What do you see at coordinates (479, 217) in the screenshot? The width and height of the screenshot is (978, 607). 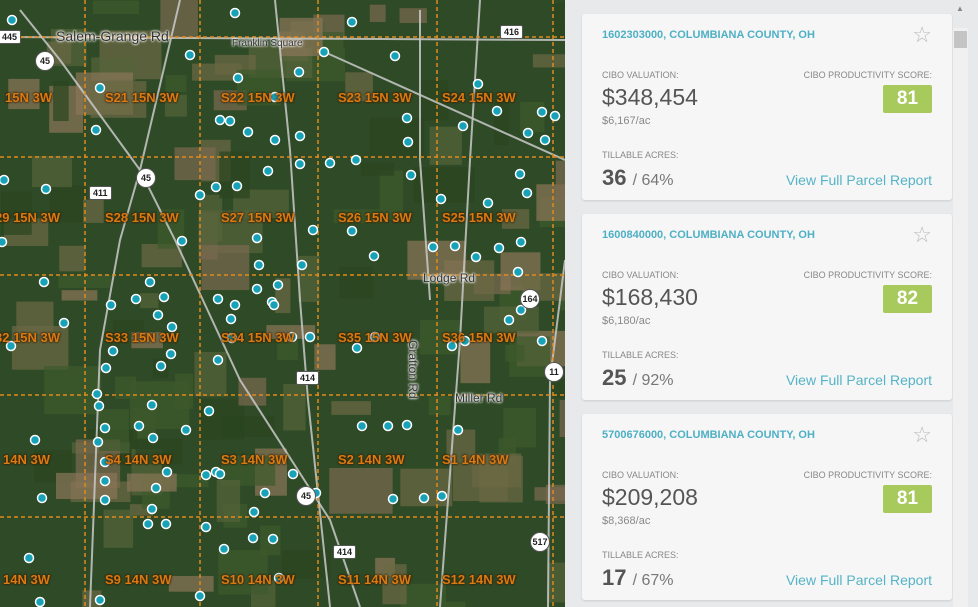 I see `section-label: S25 15N 3W` at bounding box center [479, 217].